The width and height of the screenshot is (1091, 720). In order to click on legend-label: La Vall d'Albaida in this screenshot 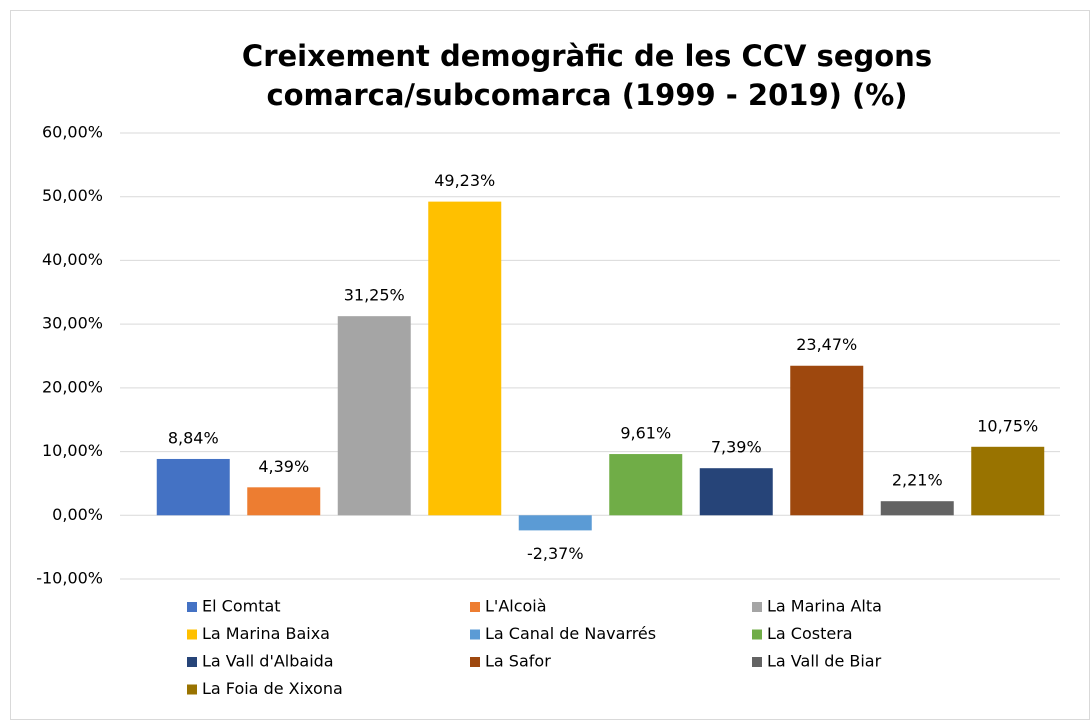, I will do `click(268, 661)`.